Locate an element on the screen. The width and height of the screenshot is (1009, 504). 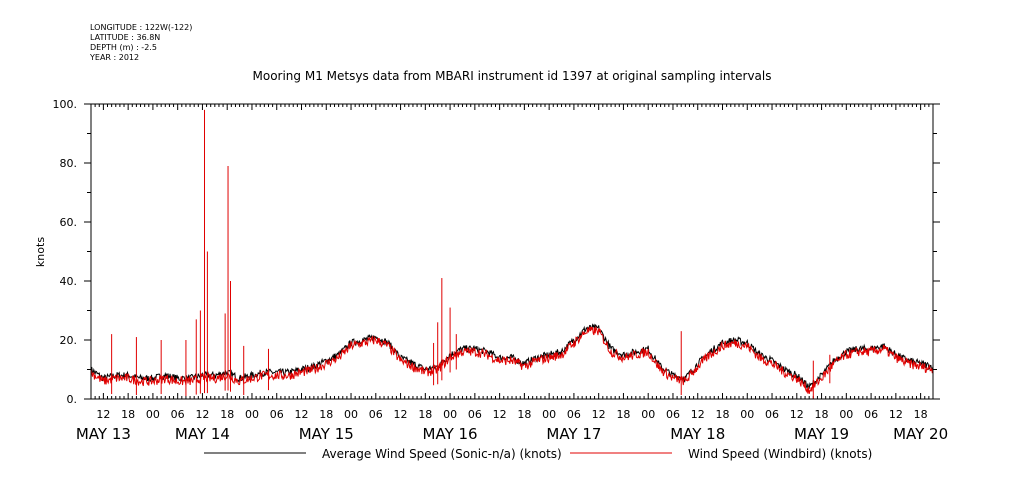
y-tick-label: 0. is located at coordinates (72, 399).